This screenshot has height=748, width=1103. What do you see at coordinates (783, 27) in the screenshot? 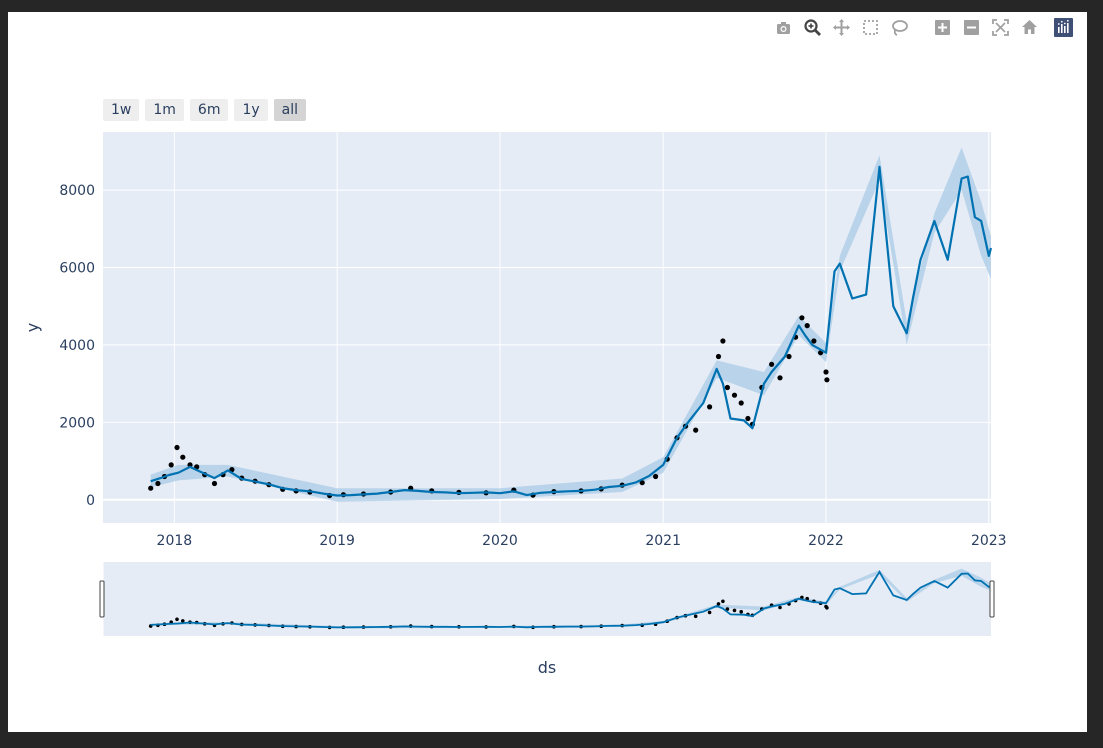
I see `camera-icon` at bounding box center [783, 27].